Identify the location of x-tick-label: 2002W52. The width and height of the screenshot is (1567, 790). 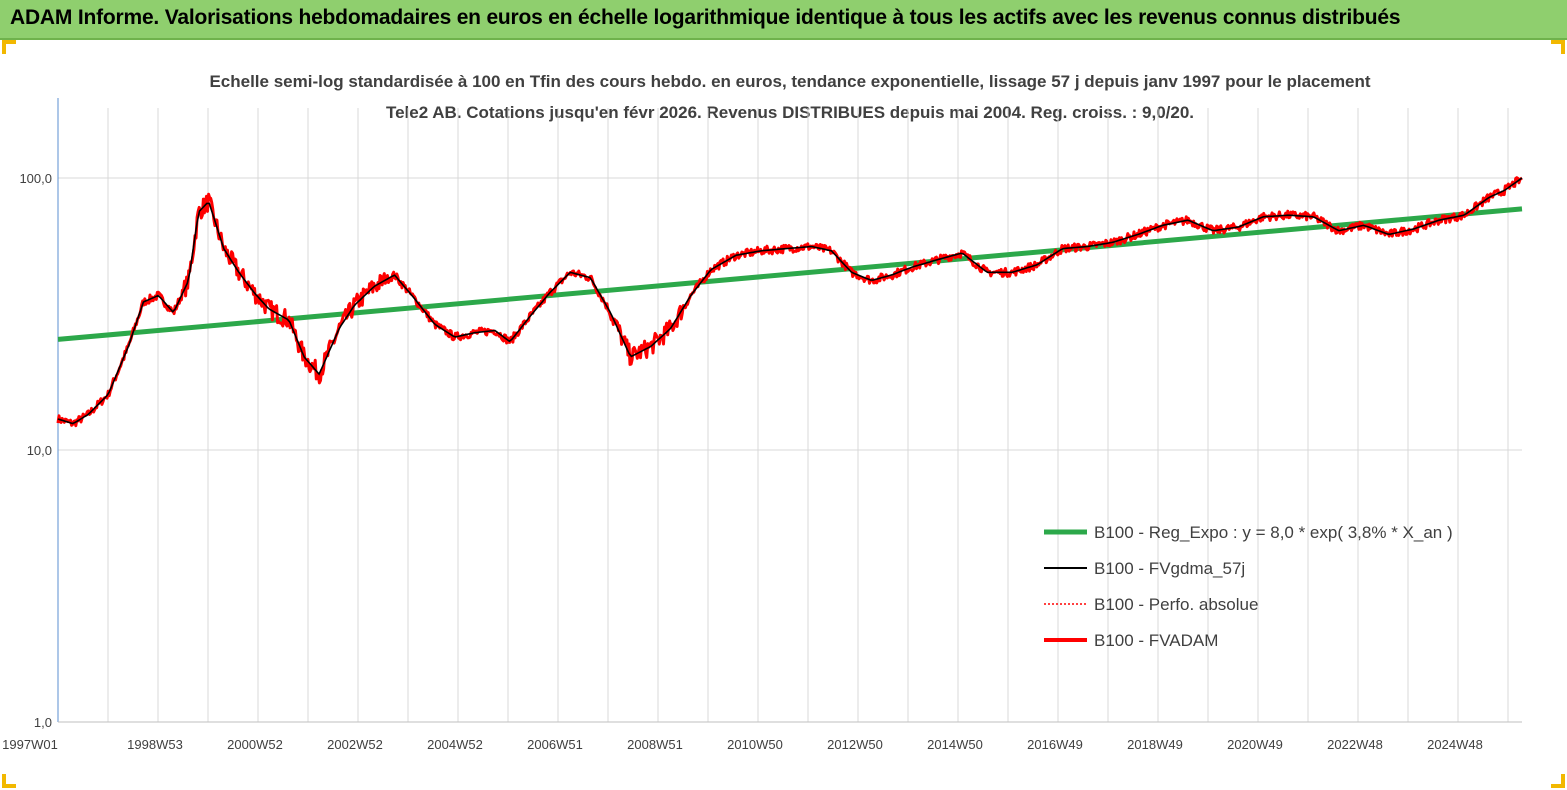
(355, 744).